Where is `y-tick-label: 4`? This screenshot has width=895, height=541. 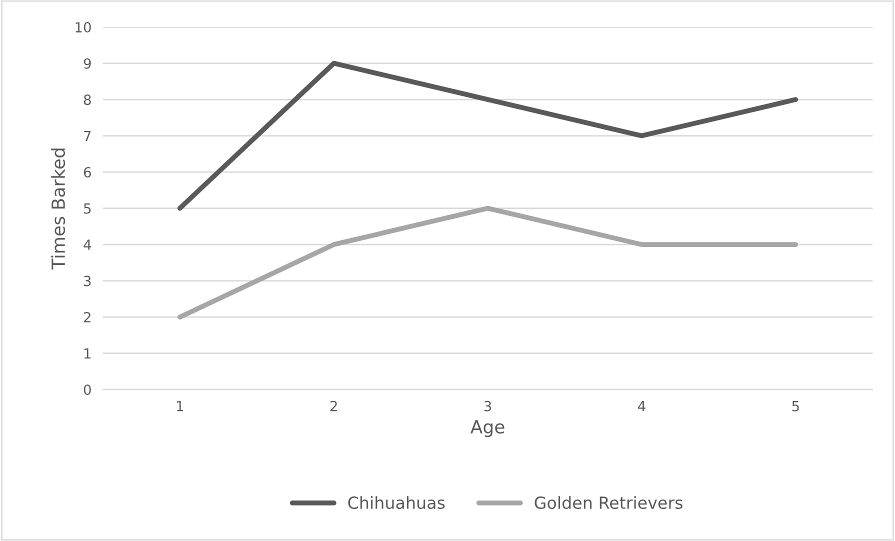 y-tick-label: 4 is located at coordinates (88, 245).